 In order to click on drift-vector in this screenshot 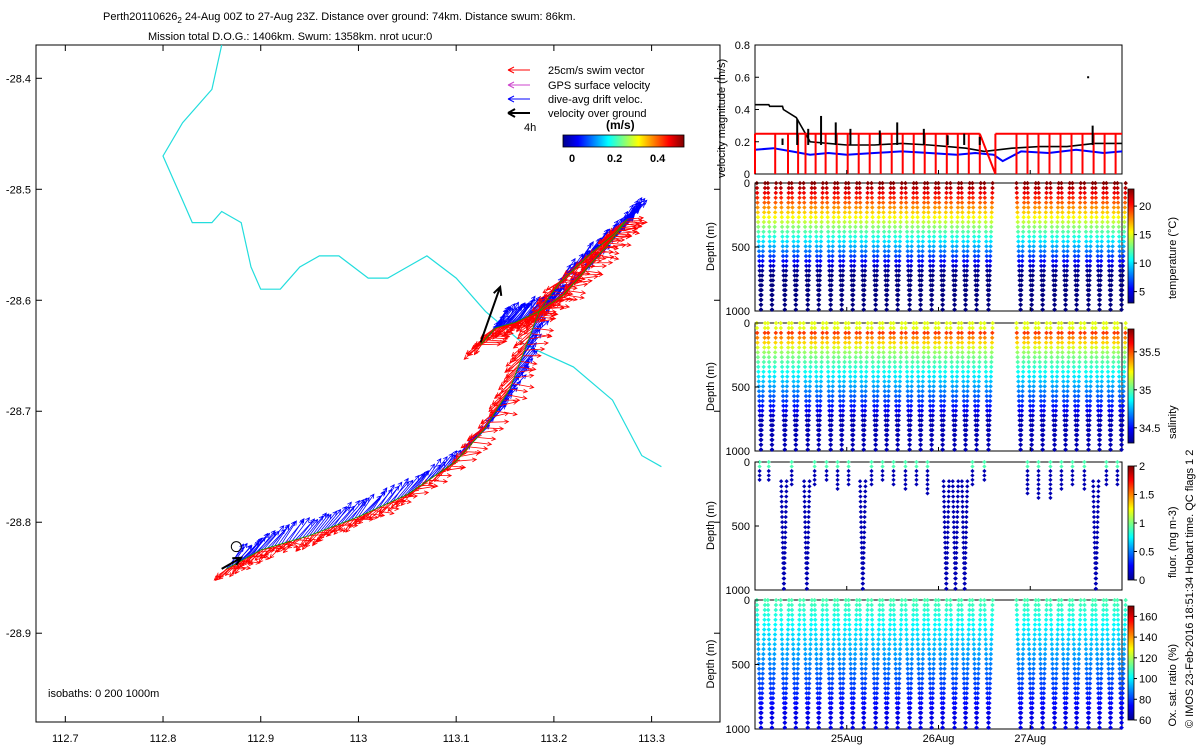, I will do `click(332, 519)`.